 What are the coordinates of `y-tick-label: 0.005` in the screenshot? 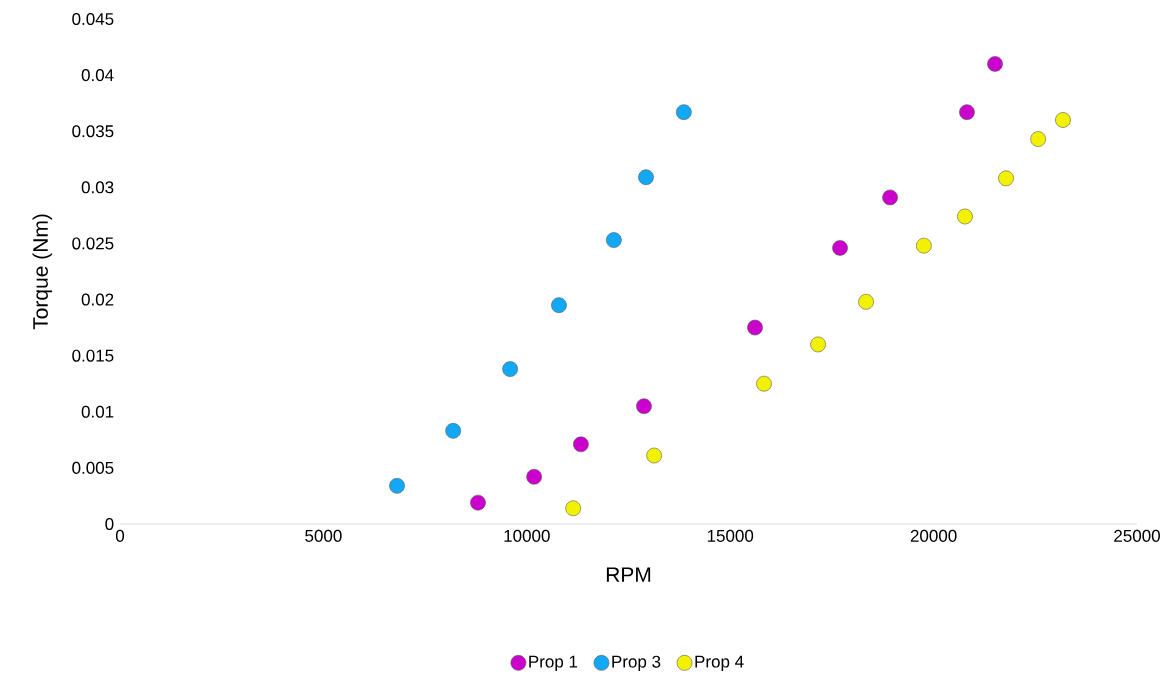 It's located at (93, 467).